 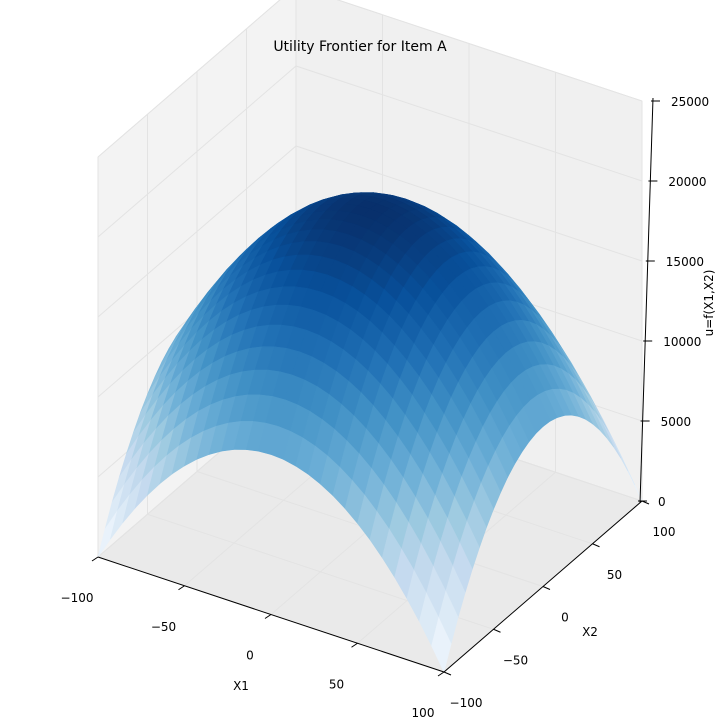 I want to click on z-tick-label: 25000, so click(x=690, y=102).